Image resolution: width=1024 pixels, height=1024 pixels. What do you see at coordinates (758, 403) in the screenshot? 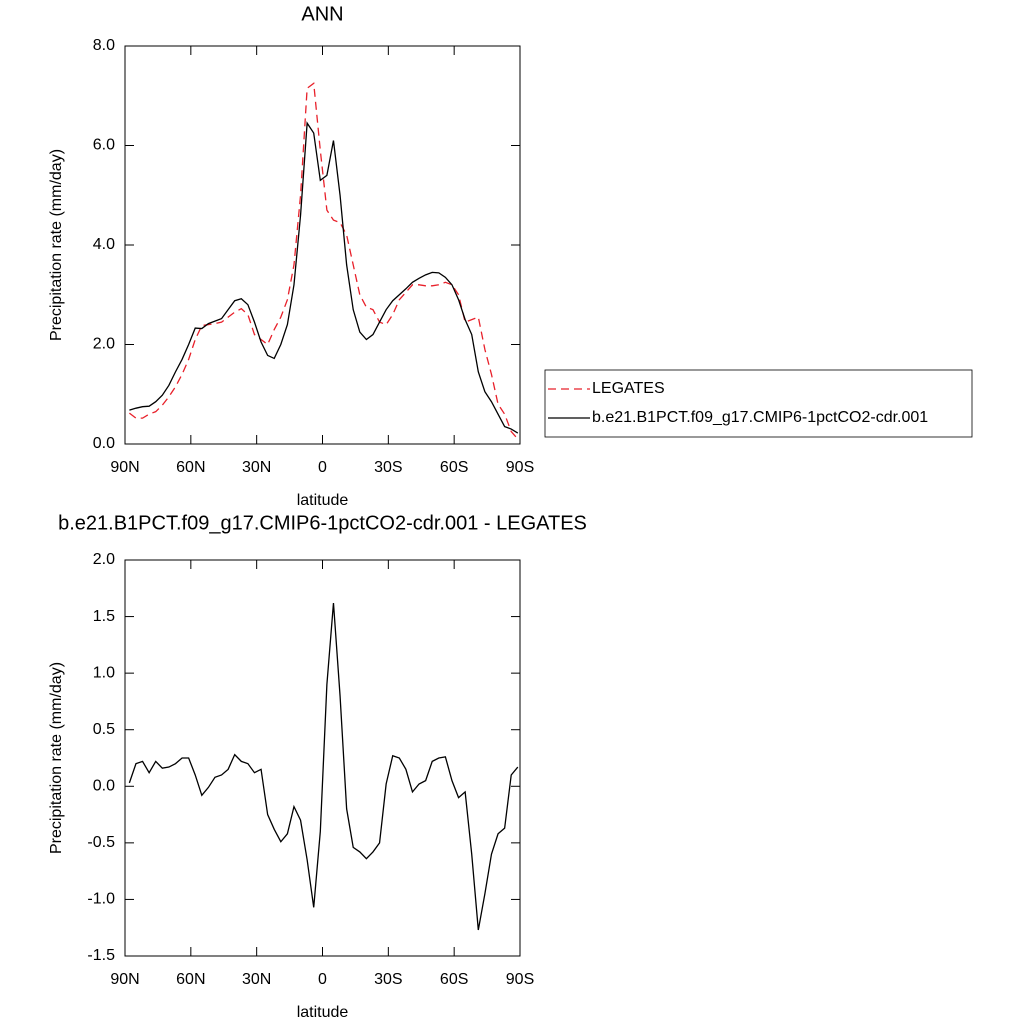
I see `legend-box` at bounding box center [758, 403].